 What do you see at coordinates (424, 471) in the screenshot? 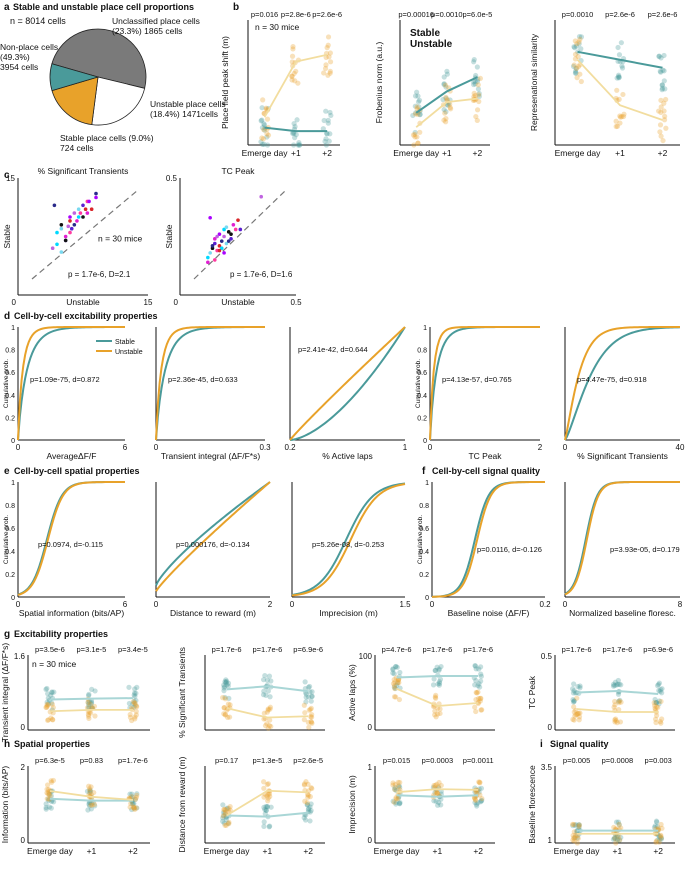
I see `panel-letter-f: f` at bounding box center [424, 471].